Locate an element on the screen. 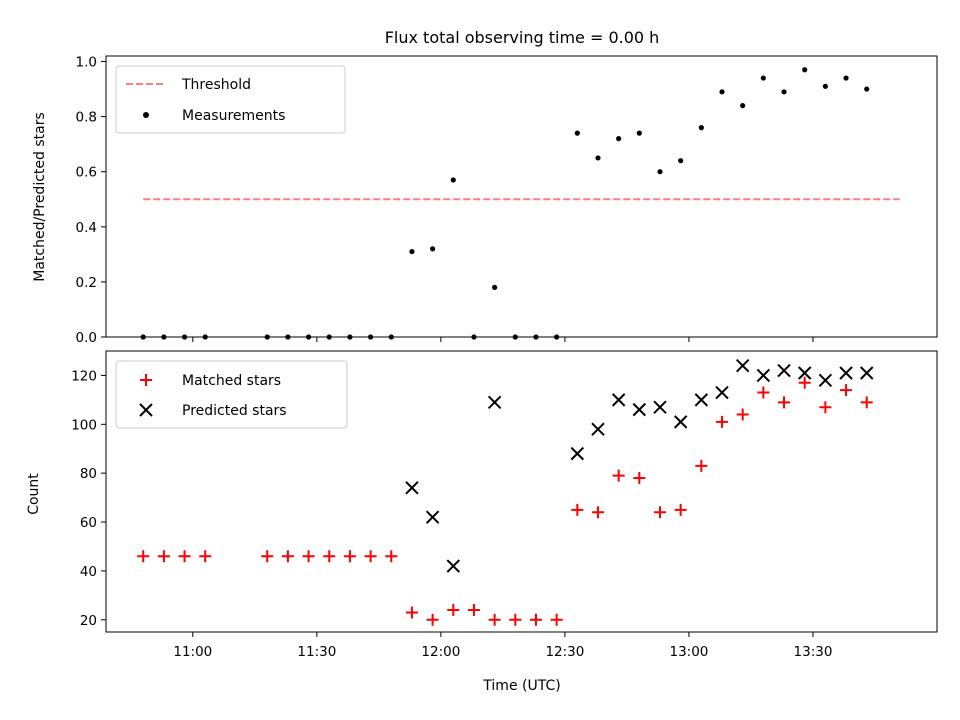  top-y-tick-label: 0.6 is located at coordinates (86, 173).